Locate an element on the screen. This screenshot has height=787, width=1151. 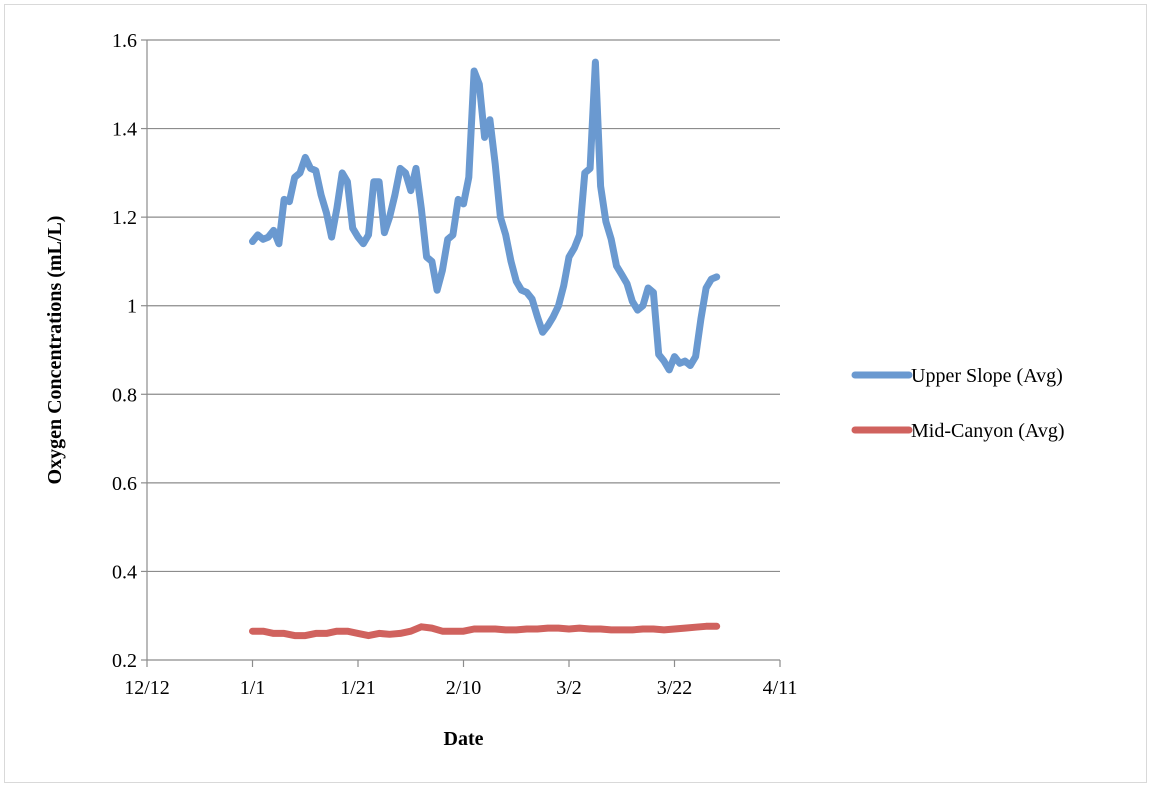
y-tick-label: 1.2 is located at coordinates (124, 218).